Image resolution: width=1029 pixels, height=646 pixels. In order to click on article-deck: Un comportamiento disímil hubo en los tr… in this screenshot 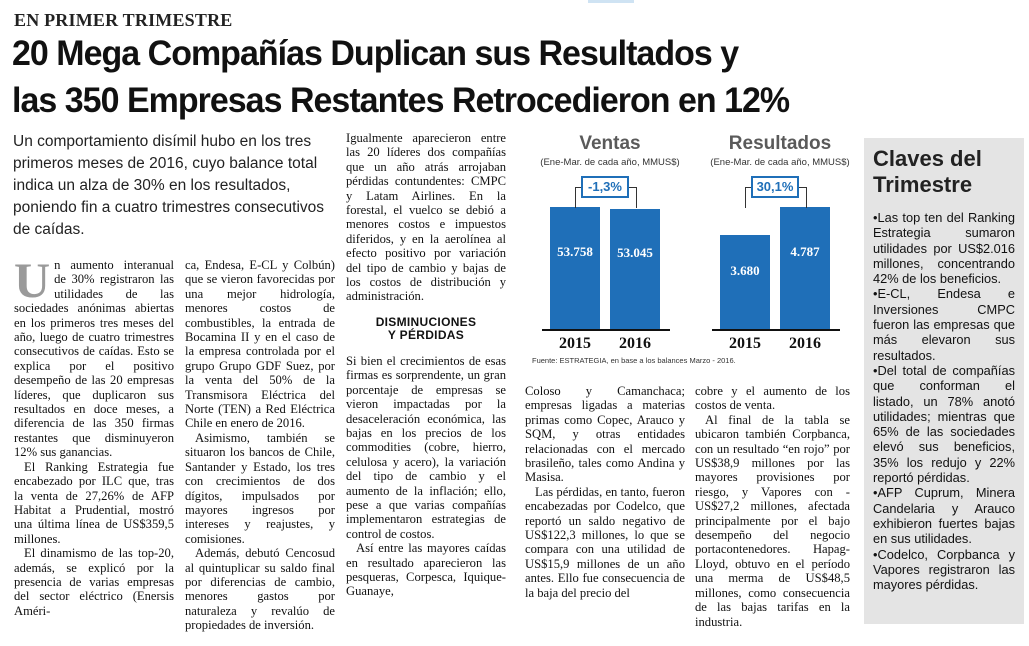, I will do `click(169, 185)`.